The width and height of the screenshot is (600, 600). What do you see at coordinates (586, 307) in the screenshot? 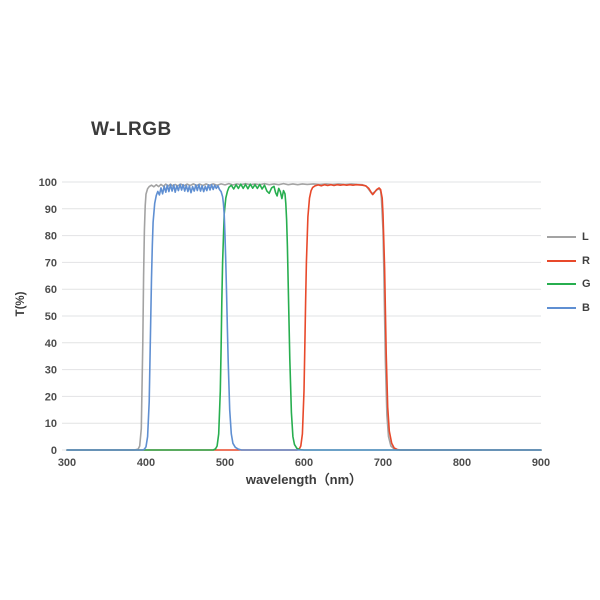
I see `legend-label-B: B` at bounding box center [586, 307].